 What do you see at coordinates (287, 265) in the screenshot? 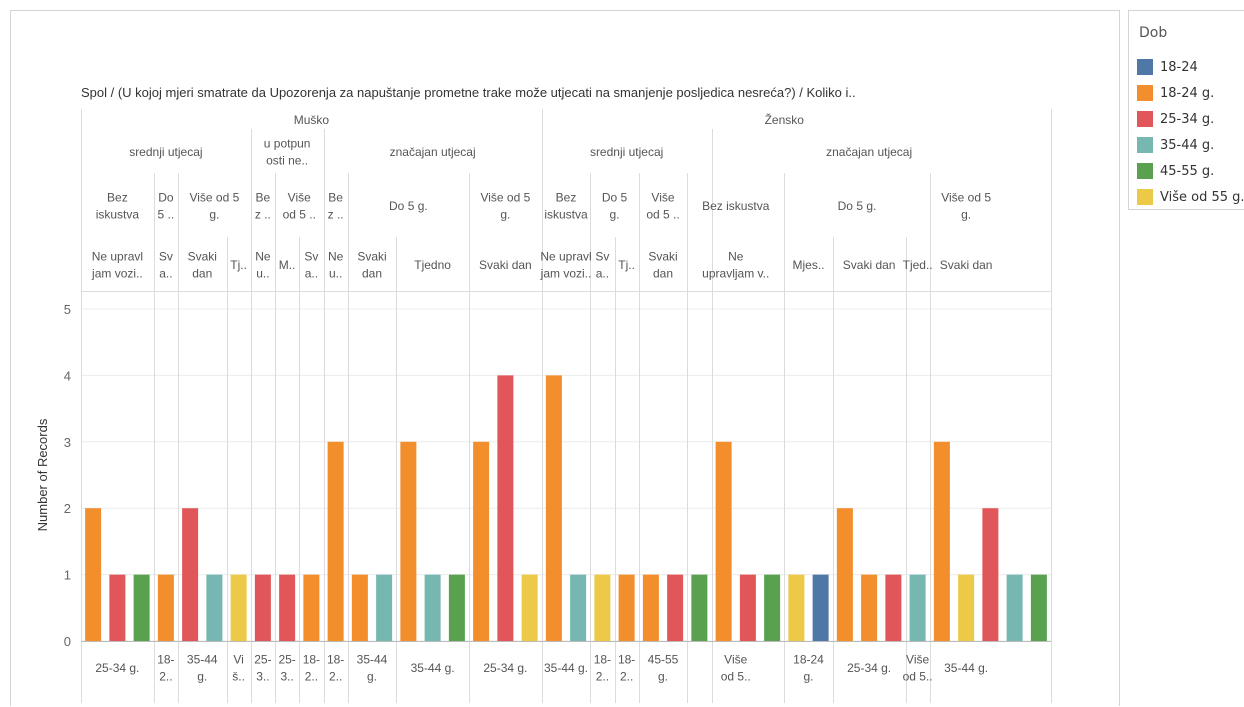
I see `frequency-header-label: M..` at bounding box center [287, 265].